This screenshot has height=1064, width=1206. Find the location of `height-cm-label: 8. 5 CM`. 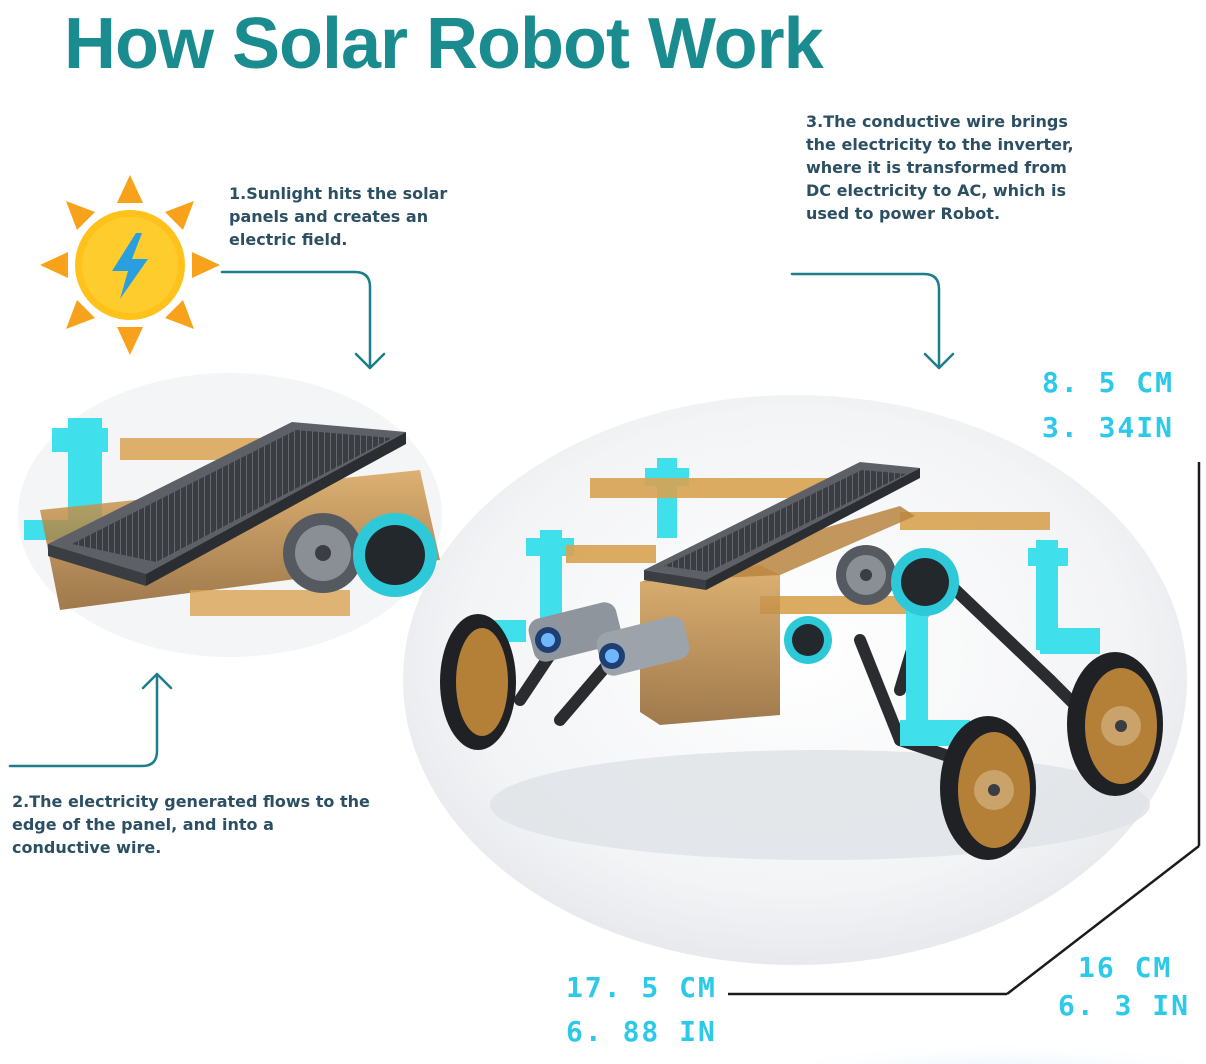

height-cm-label: 8. 5 CM is located at coordinates (1108, 382).